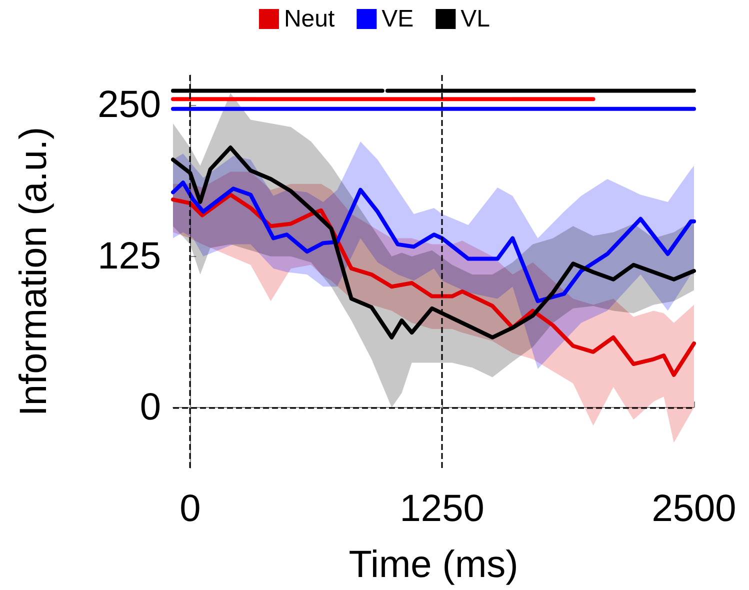  Describe the element at coordinates (150, 407) in the screenshot. I see `y-tick-label: 0` at that location.